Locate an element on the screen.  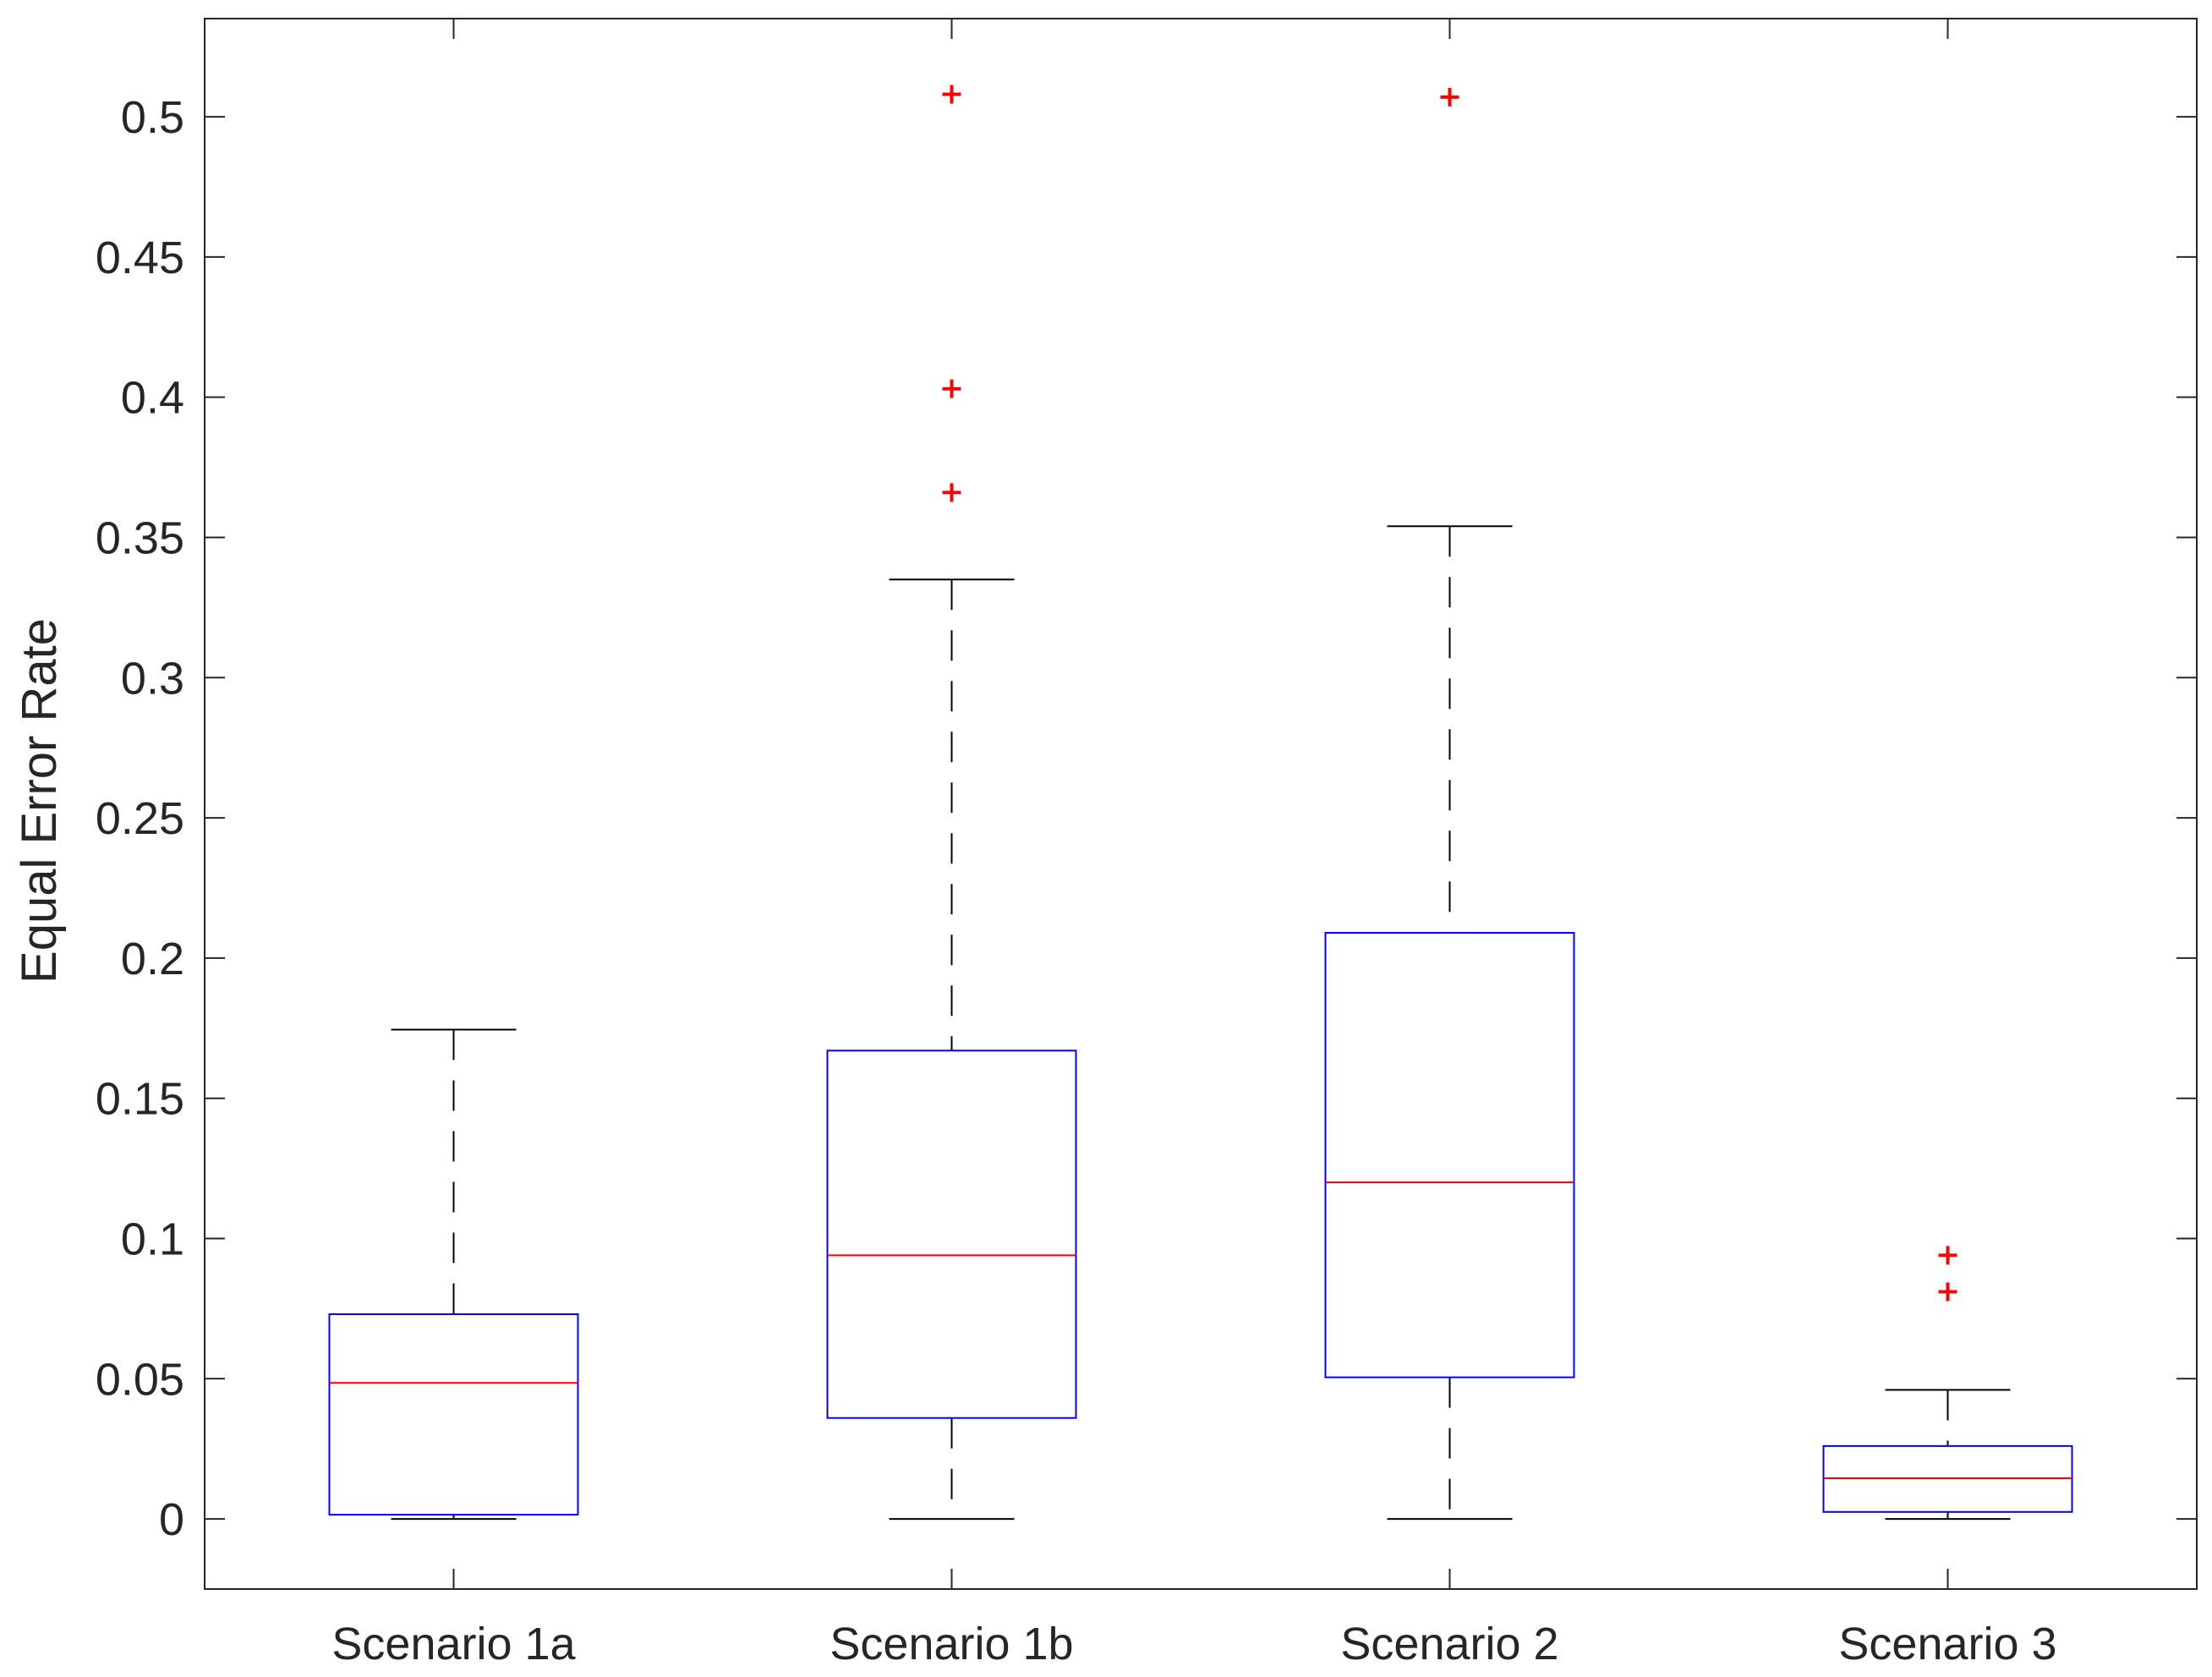
y-tick-label: 0.3 is located at coordinates (152, 679).